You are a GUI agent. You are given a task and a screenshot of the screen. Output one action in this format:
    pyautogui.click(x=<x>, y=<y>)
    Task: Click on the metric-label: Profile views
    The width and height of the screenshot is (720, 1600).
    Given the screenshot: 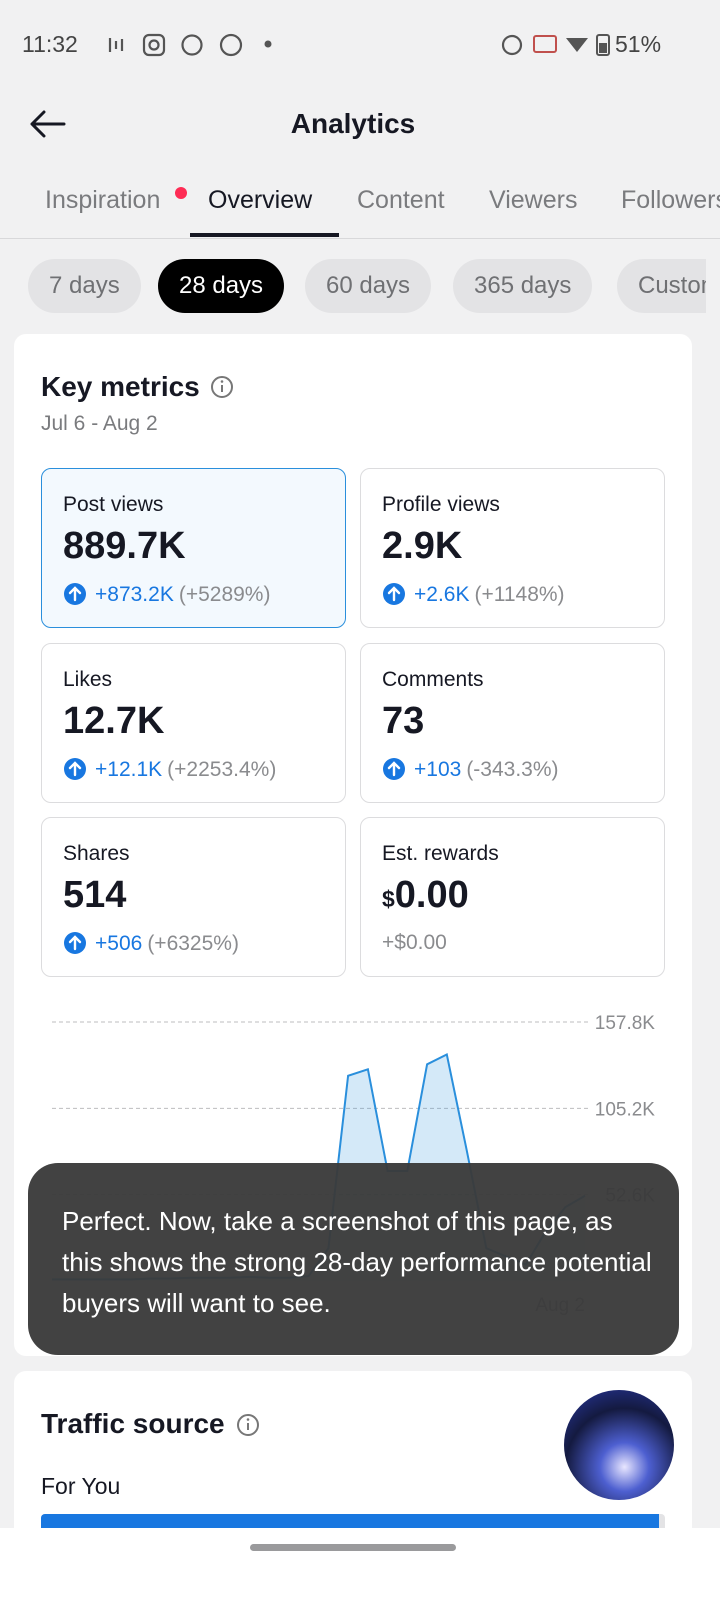 What is the action you would take?
    pyautogui.click(x=441, y=504)
    